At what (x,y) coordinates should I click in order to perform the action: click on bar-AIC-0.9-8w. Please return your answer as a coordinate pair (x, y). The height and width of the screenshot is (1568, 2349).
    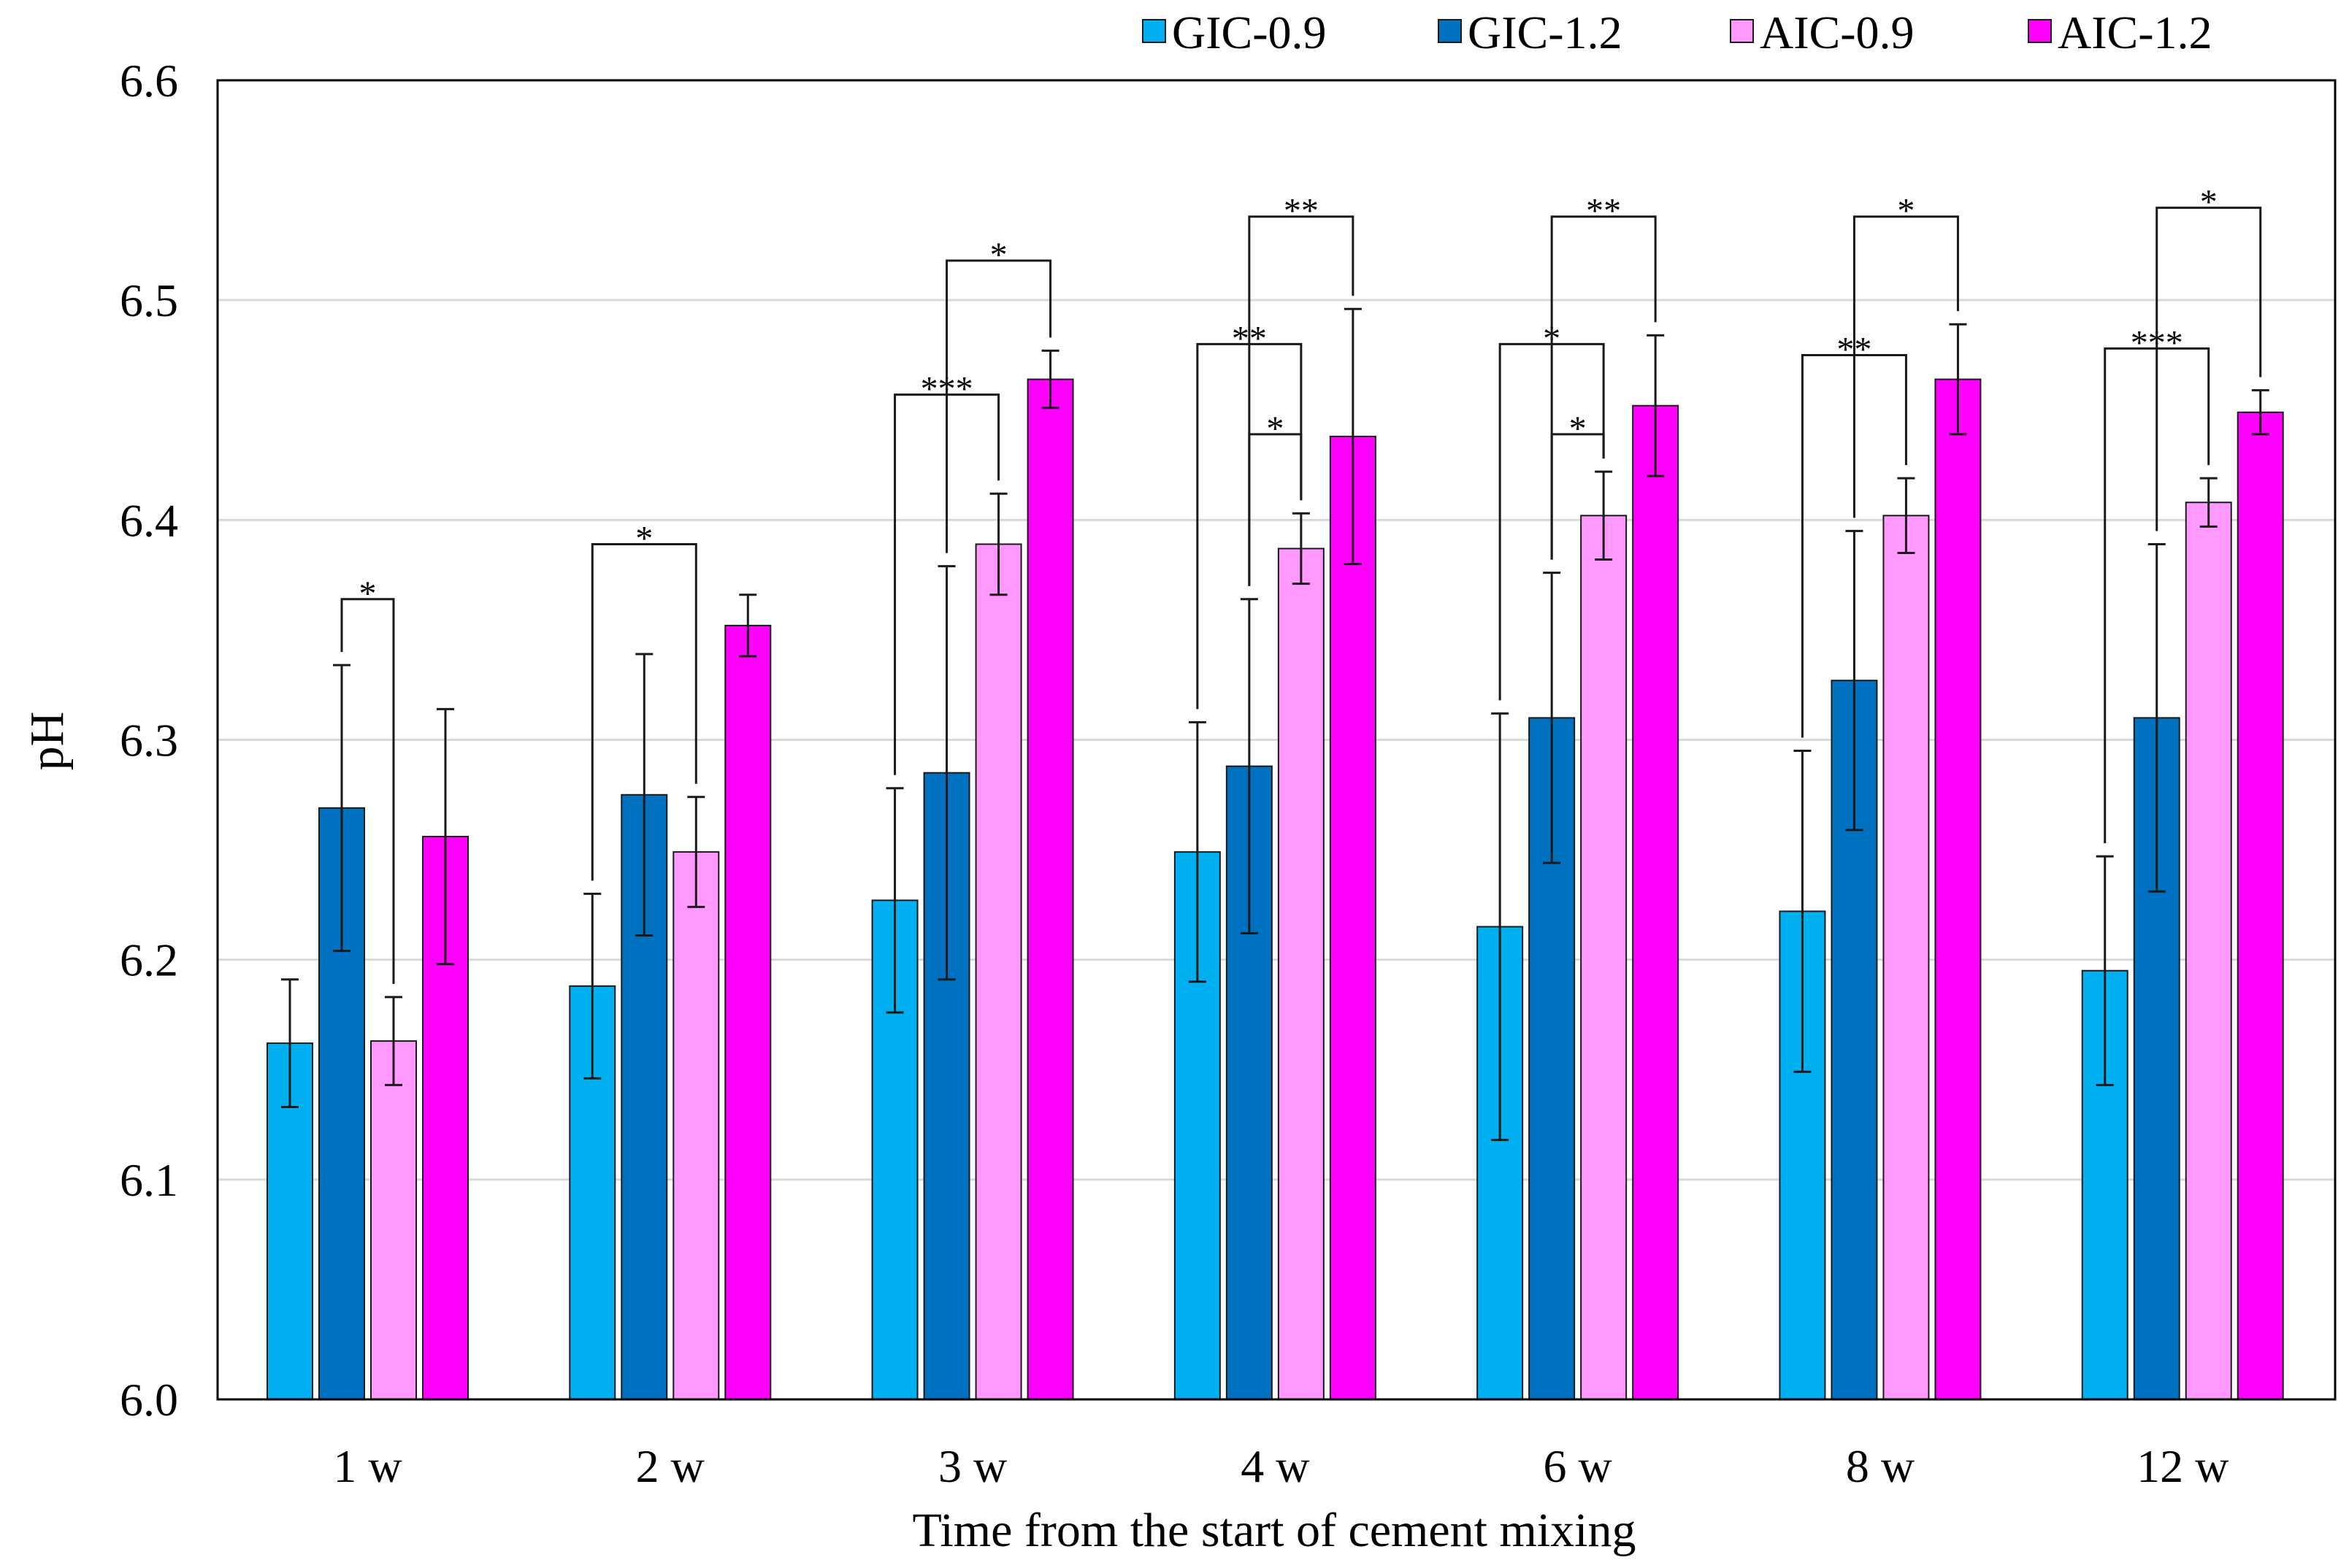
    Looking at the image, I should click on (1906, 958).